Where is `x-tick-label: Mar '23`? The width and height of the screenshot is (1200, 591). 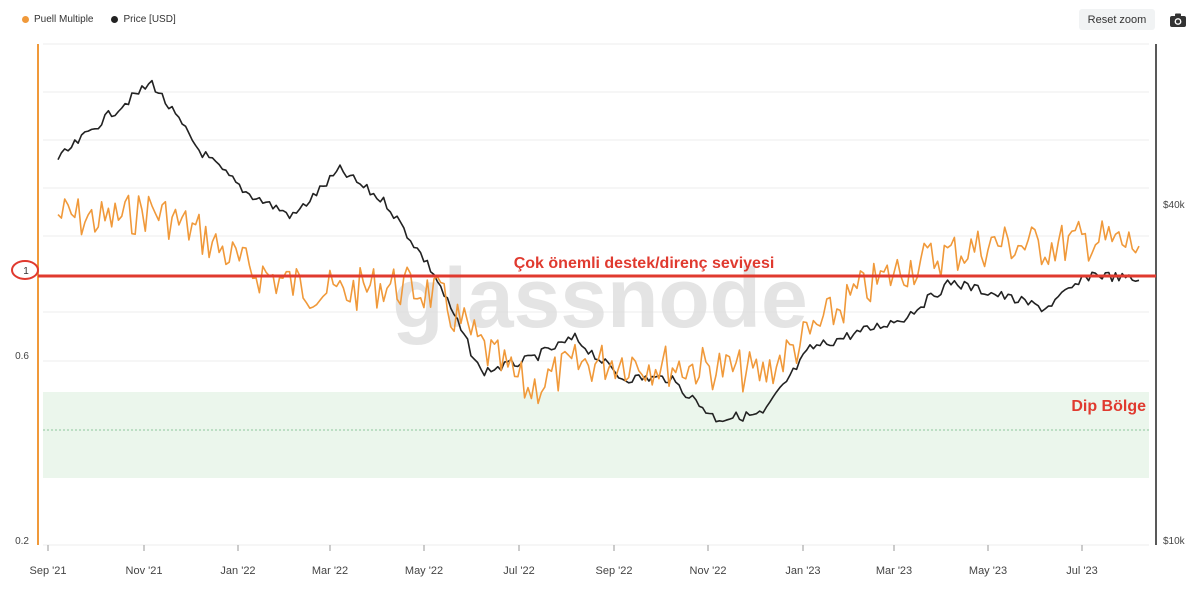
x-tick-label: Mar '23 is located at coordinates (894, 571).